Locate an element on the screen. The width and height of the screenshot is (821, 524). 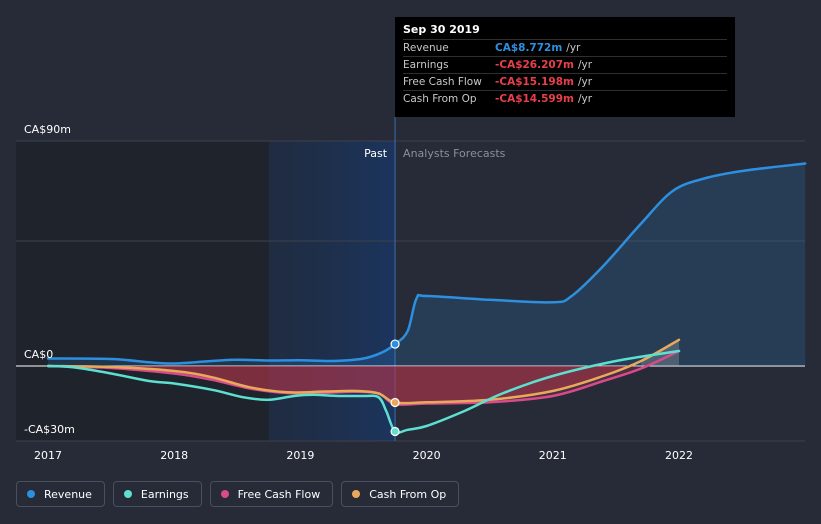
x-tick-label: 2020 is located at coordinates (427, 455).